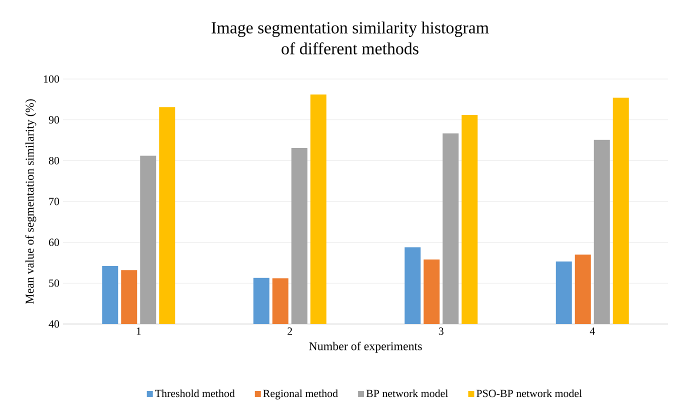 This screenshot has height=408, width=673. What do you see at coordinates (54, 120) in the screenshot?
I see `y-tick-label: 90` at bounding box center [54, 120].